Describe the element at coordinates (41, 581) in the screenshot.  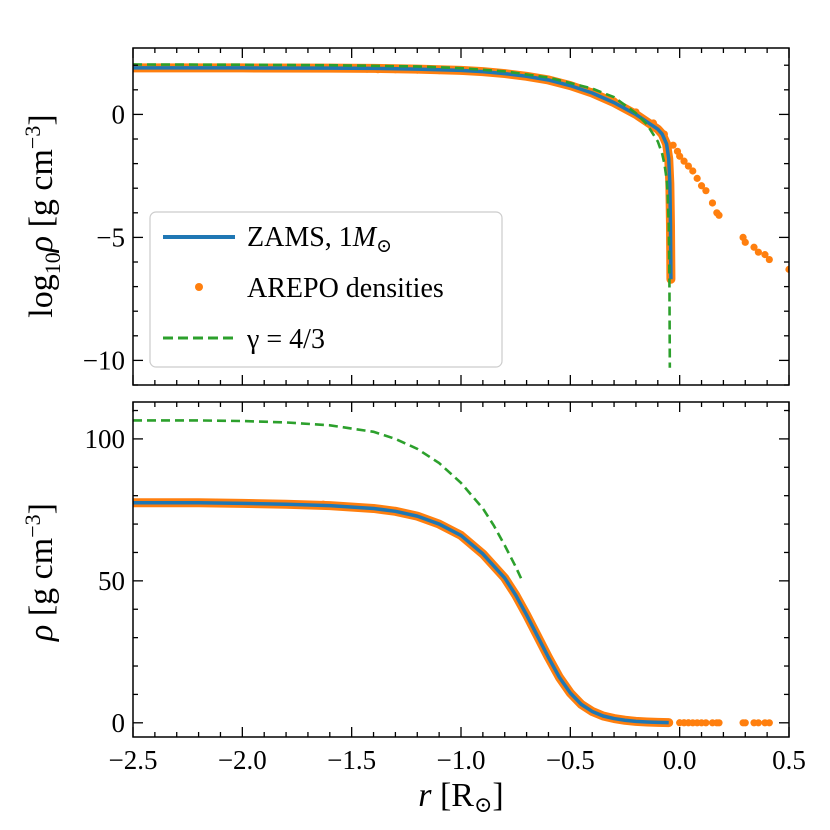
I see `bottom-ylabel-units: [g cm` at that location.